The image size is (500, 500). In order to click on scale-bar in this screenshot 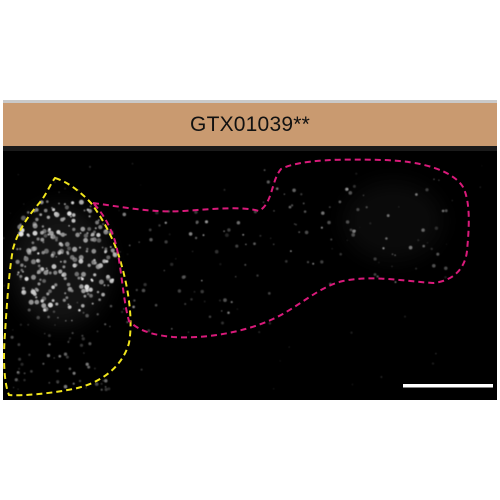, I will do `click(448, 386)`.